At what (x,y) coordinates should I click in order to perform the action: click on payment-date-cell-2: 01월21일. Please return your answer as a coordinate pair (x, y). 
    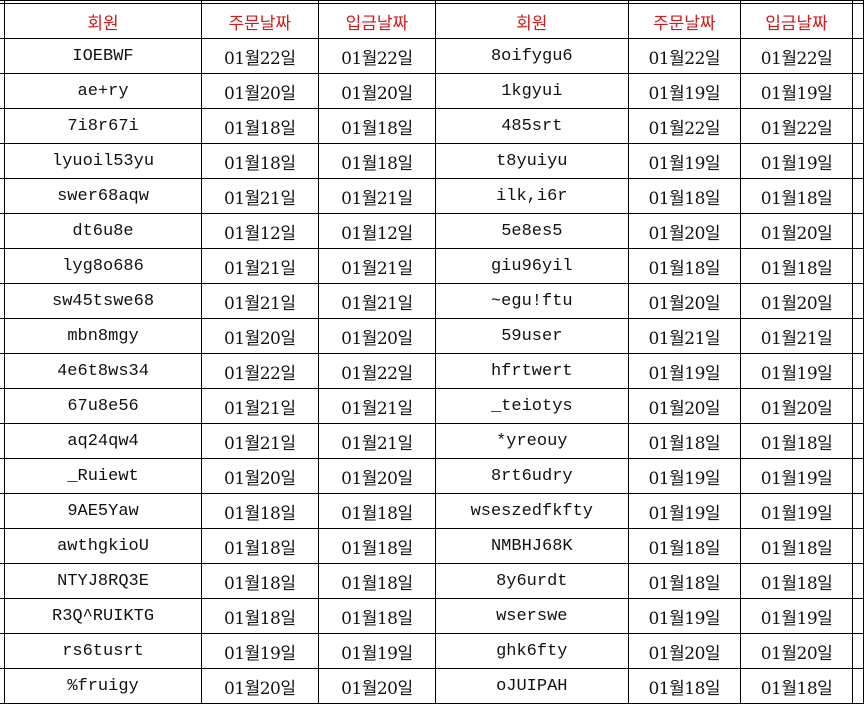
    Looking at the image, I should click on (796, 336).